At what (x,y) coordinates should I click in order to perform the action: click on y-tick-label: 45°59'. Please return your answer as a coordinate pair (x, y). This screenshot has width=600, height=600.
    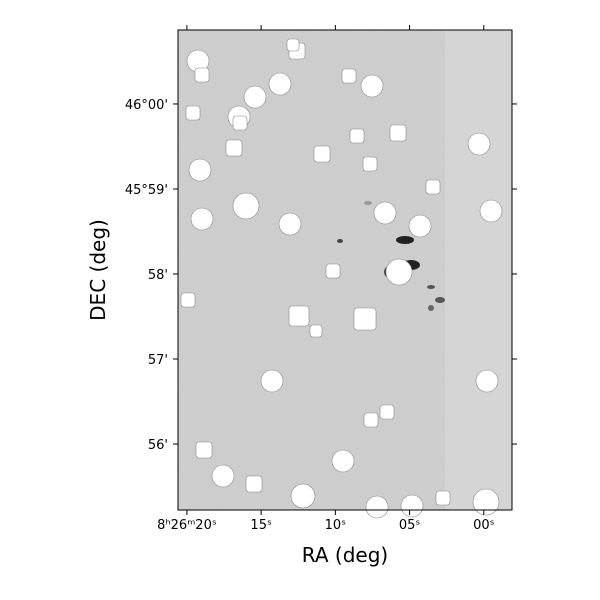
    Looking at the image, I should click on (146, 190).